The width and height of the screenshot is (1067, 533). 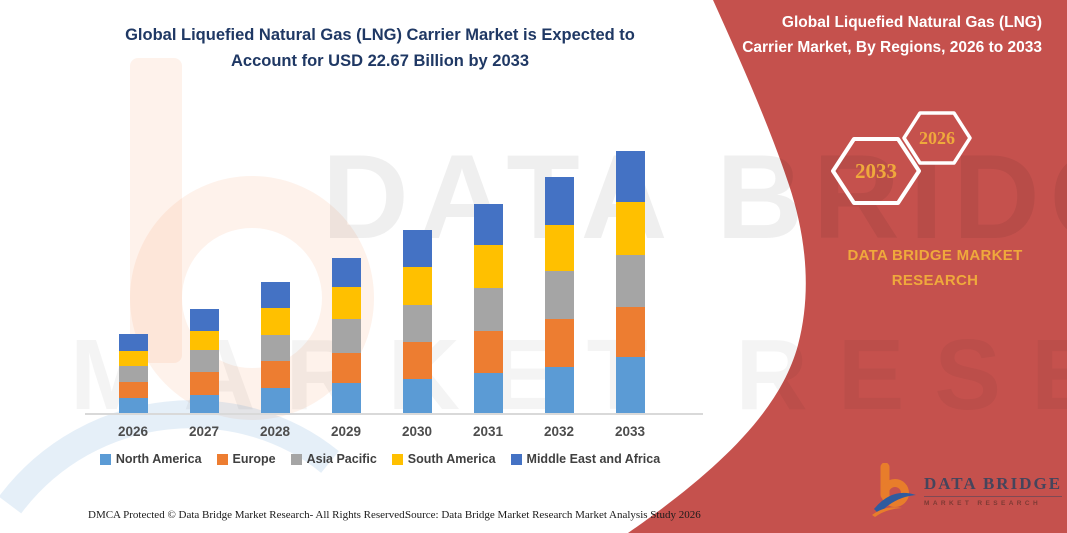 I want to click on legend-label: North America, so click(x=158, y=459).